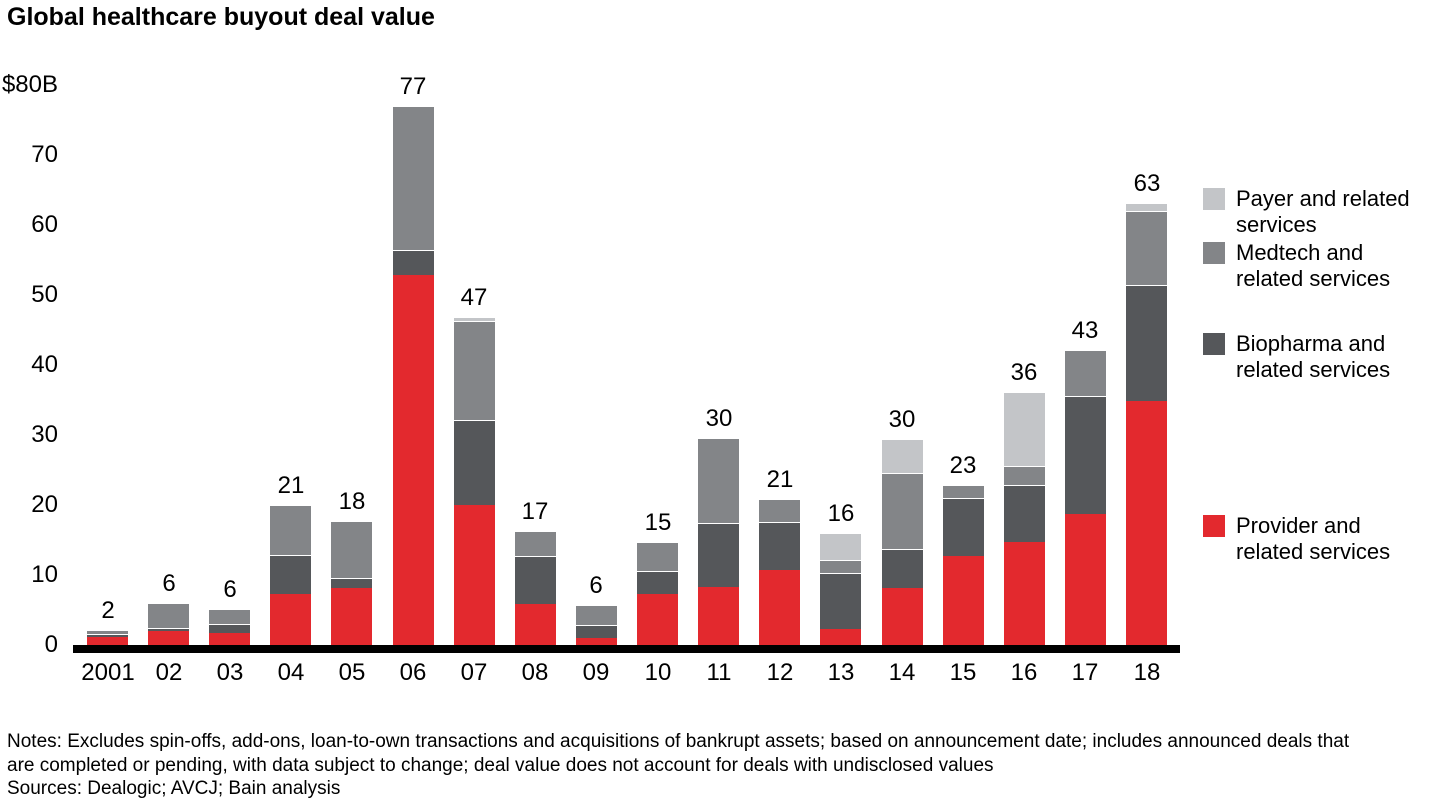 The height and width of the screenshot is (810, 1440). I want to click on x-axis-label: 12, so click(780, 672).